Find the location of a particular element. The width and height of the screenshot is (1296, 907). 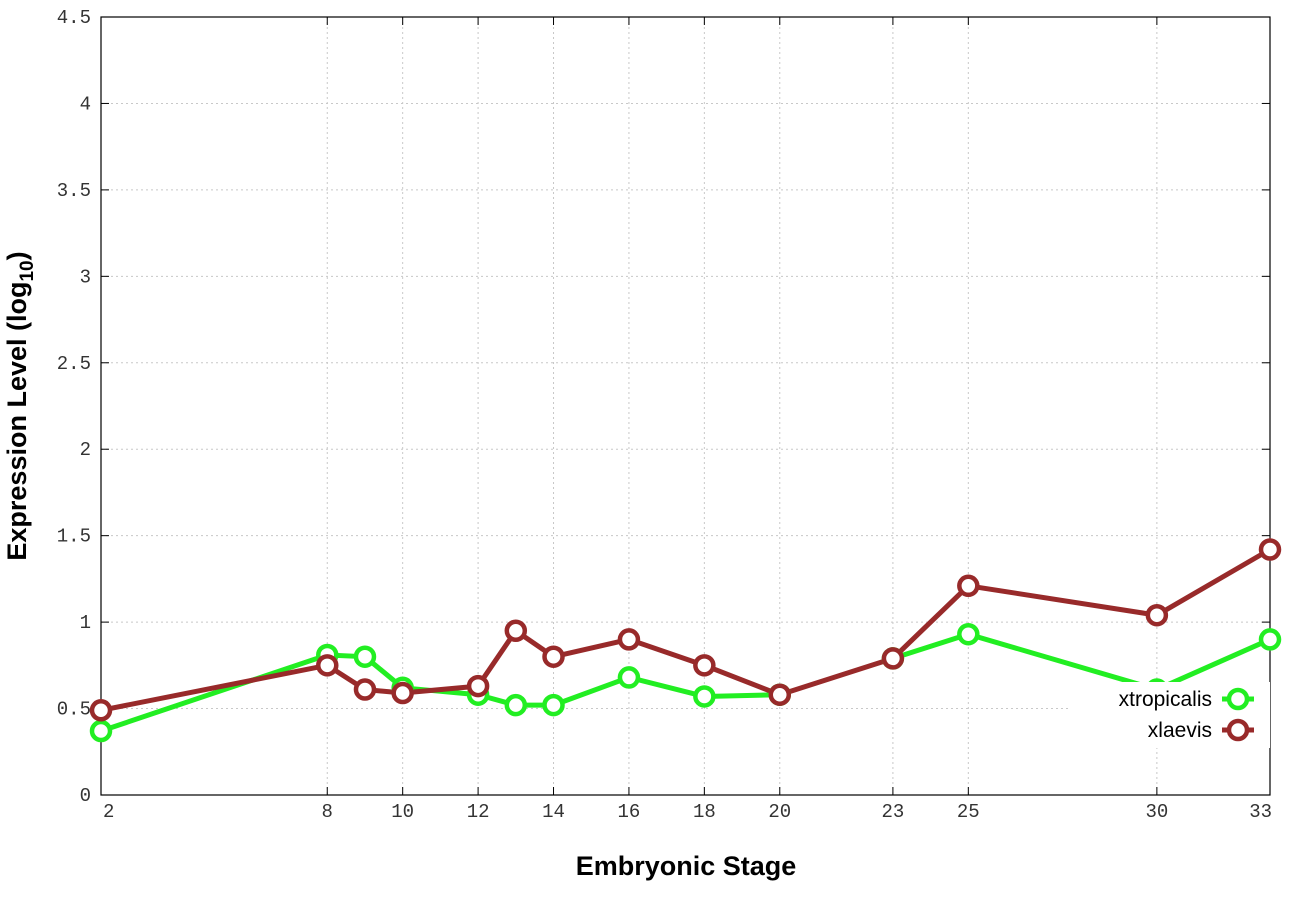

x-tick-label: 20 is located at coordinates (779, 812).